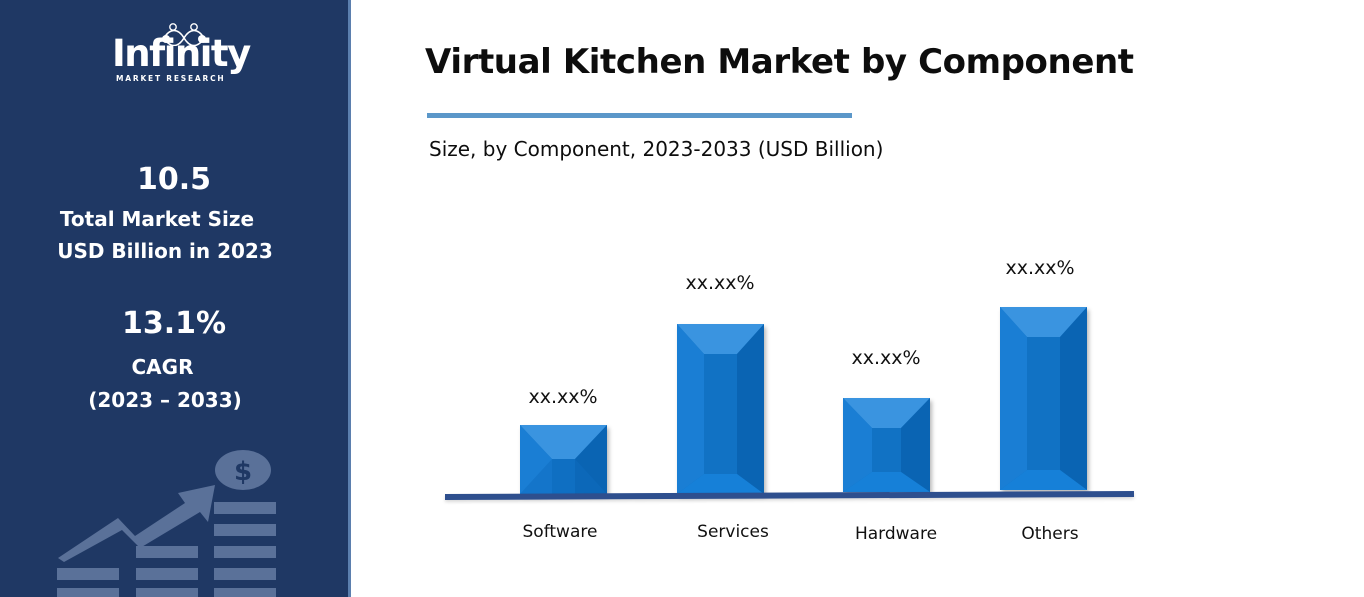 This screenshot has width=1364, height=597. What do you see at coordinates (162, 367) in the screenshot?
I see `cagr-label: CAGR` at bounding box center [162, 367].